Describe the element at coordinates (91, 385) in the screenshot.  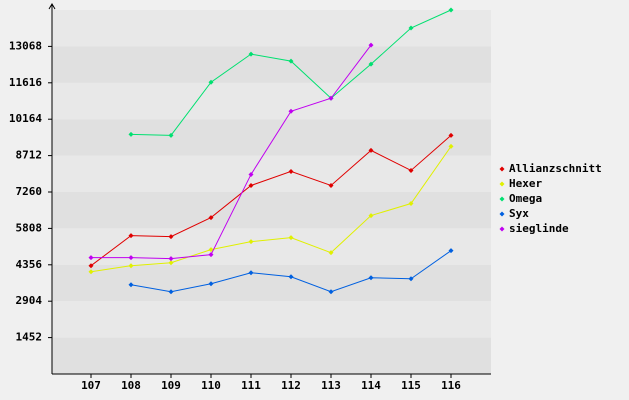
I see `x-tick-label: 107` at that location.